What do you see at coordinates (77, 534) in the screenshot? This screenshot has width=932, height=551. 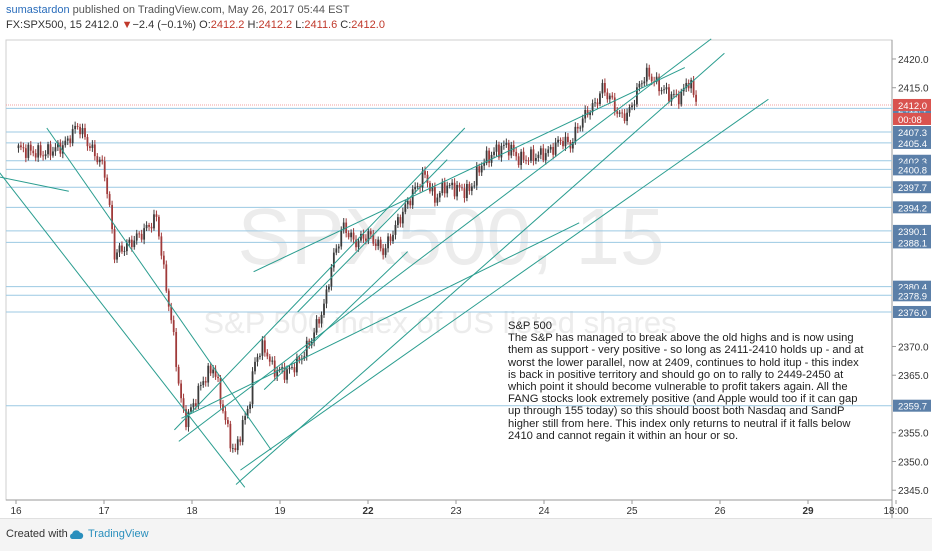 I see `tradingview-cloud-icon` at bounding box center [77, 534].